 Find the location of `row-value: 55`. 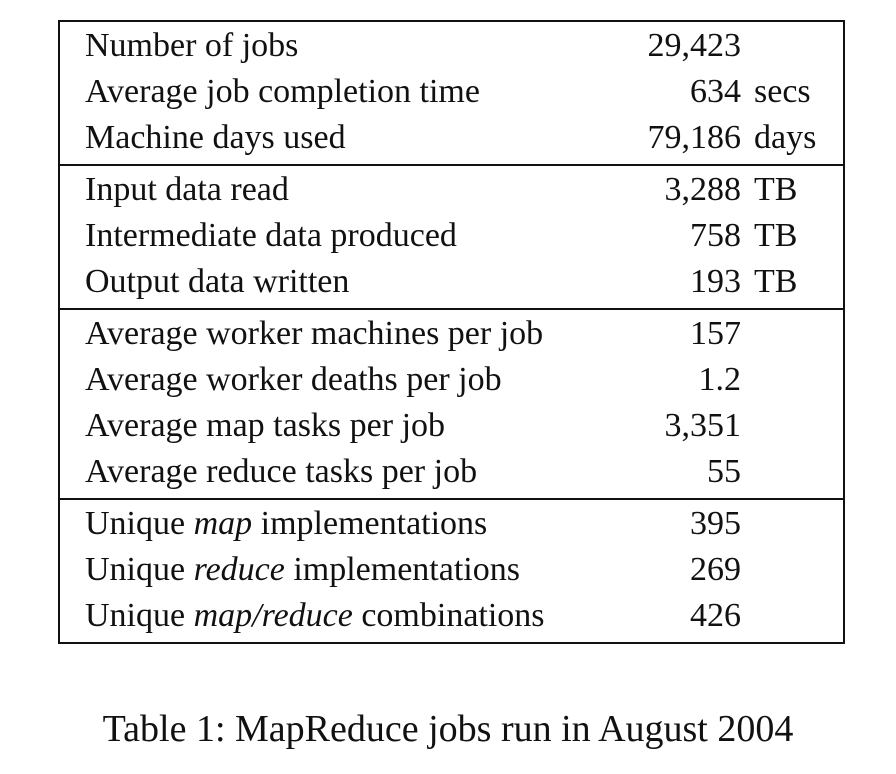

row-value: 55 is located at coordinates (724, 471).